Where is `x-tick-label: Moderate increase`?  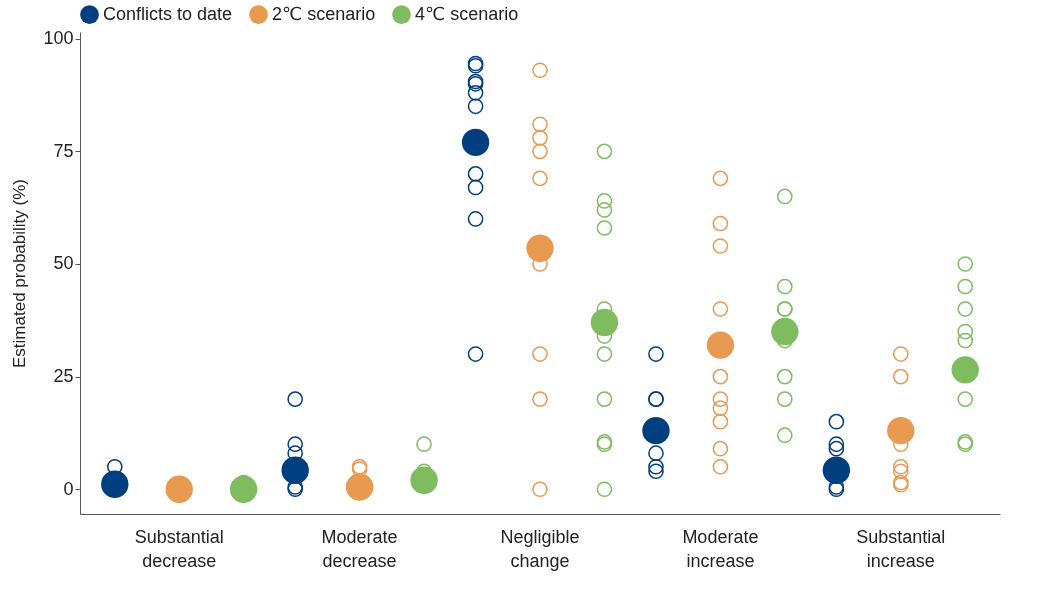
x-tick-label: Moderate increase is located at coordinates (720, 548).